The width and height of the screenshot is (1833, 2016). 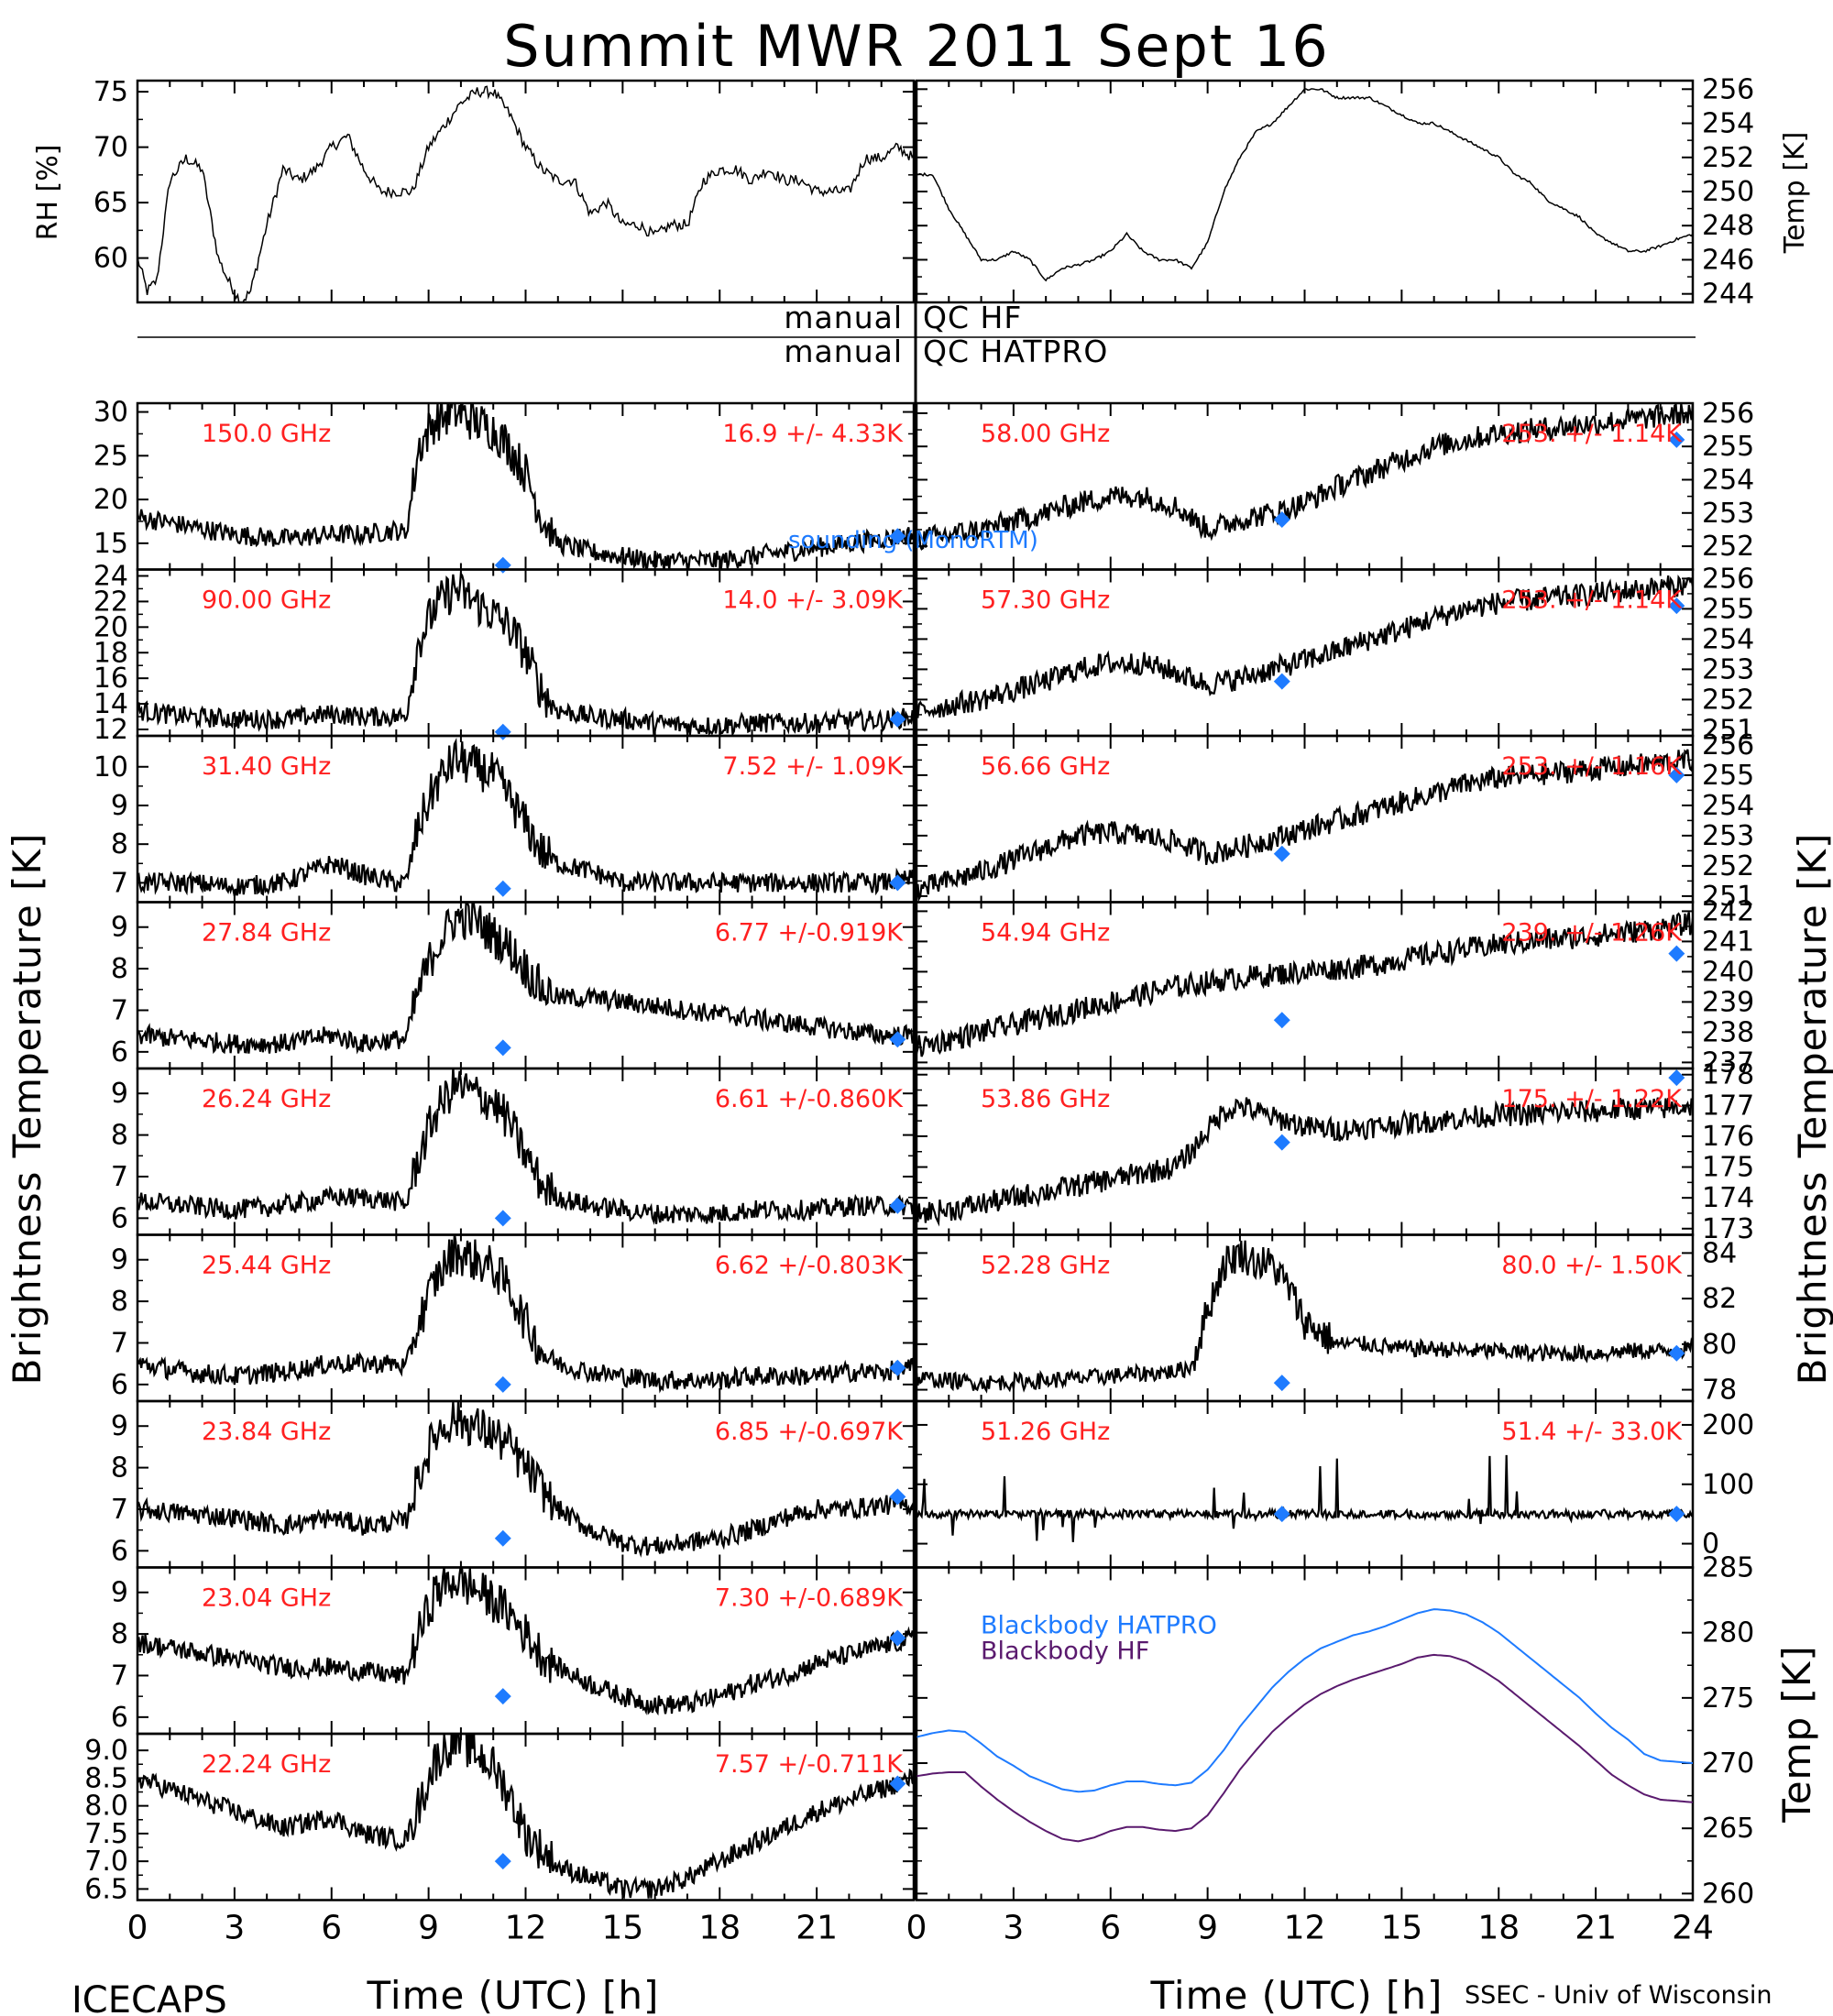 What do you see at coordinates (110, 456) in the screenshot?
I see `y-tick-label: 25` at bounding box center [110, 456].